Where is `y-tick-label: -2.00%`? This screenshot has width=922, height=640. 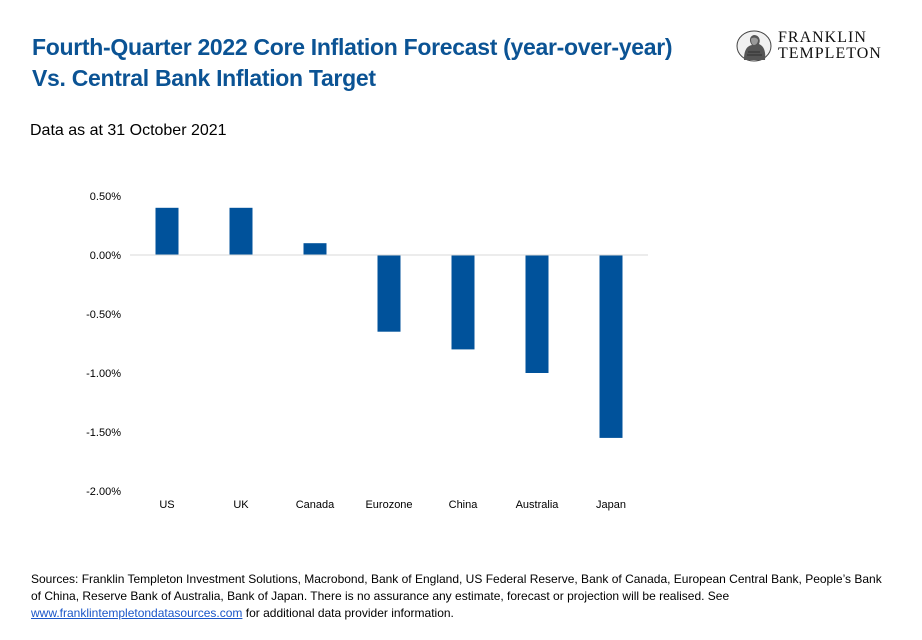
y-tick-label: -2.00% is located at coordinates (103, 492).